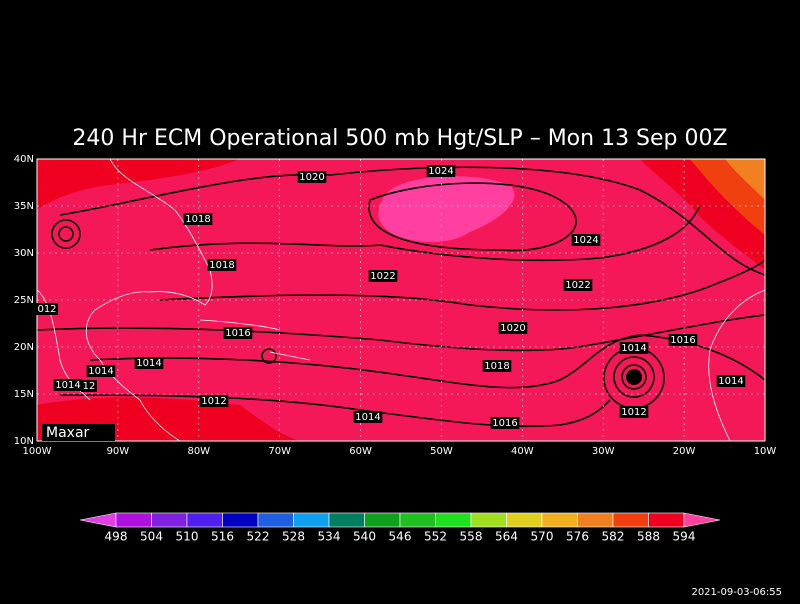 The image size is (800, 604). What do you see at coordinates (24, 441) in the screenshot?
I see `y-tick-label: 10N` at bounding box center [24, 441].